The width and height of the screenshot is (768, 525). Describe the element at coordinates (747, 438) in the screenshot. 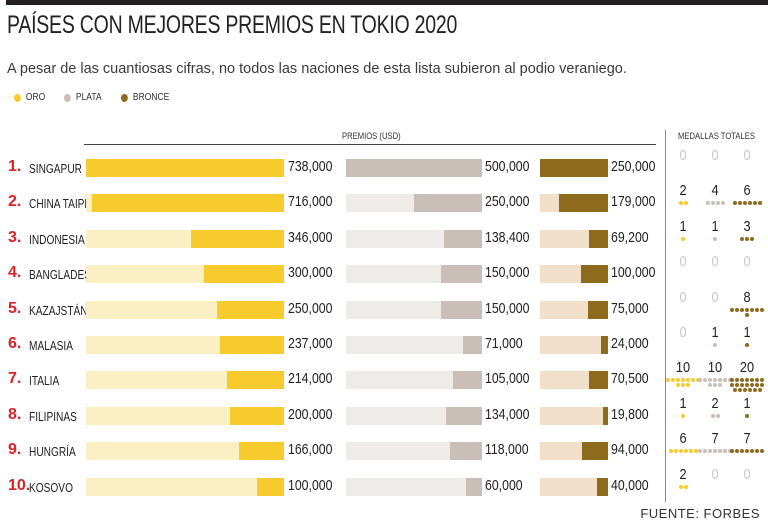

I see `bronce-medal-count: 7` at that location.